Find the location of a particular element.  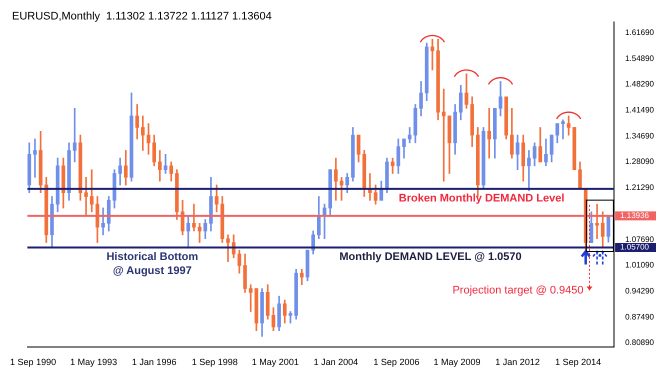

y-tick-label: 1.61690 is located at coordinates (640, 32).